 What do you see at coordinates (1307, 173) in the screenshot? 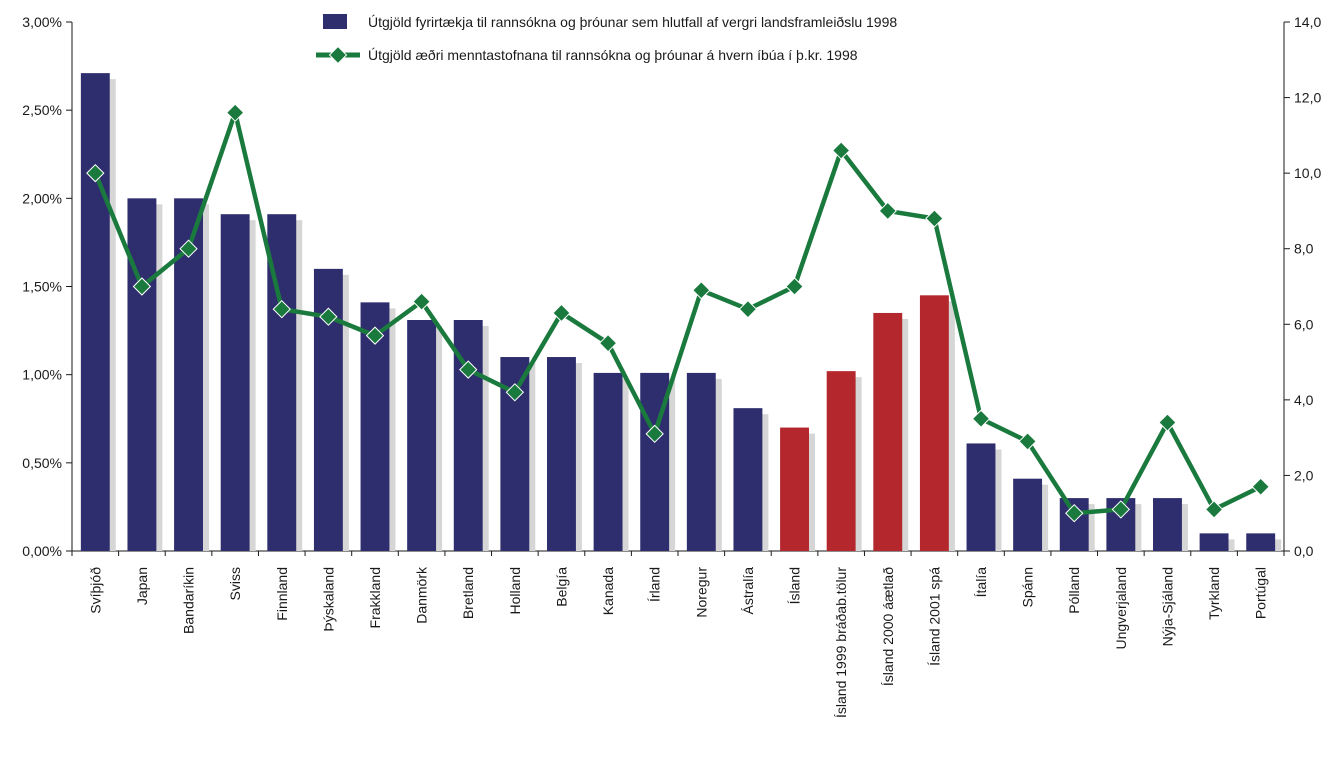
I see `right-tick-label: 10,0` at bounding box center [1307, 173].